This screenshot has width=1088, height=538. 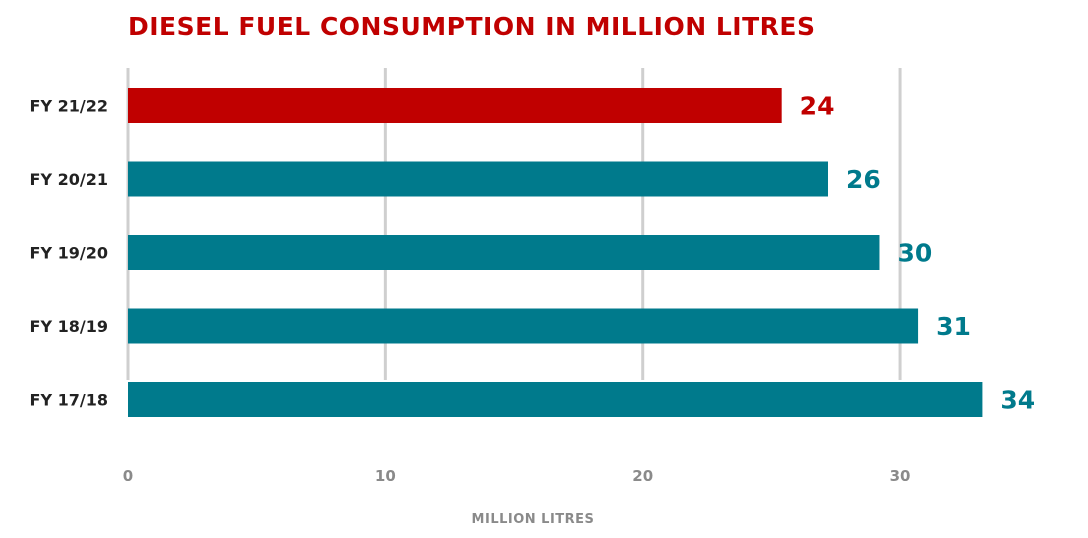 I want to click on data-labels: 24 26 30 31 34, so click(x=918, y=253).